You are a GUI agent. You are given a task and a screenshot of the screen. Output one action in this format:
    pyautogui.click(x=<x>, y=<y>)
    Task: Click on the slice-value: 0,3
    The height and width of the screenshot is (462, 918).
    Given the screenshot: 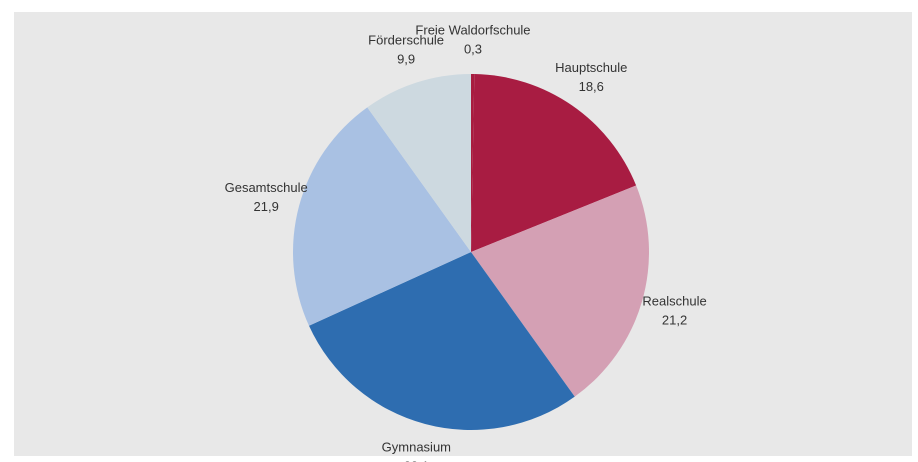 What is the action you would take?
    pyautogui.click(x=473, y=48)
    